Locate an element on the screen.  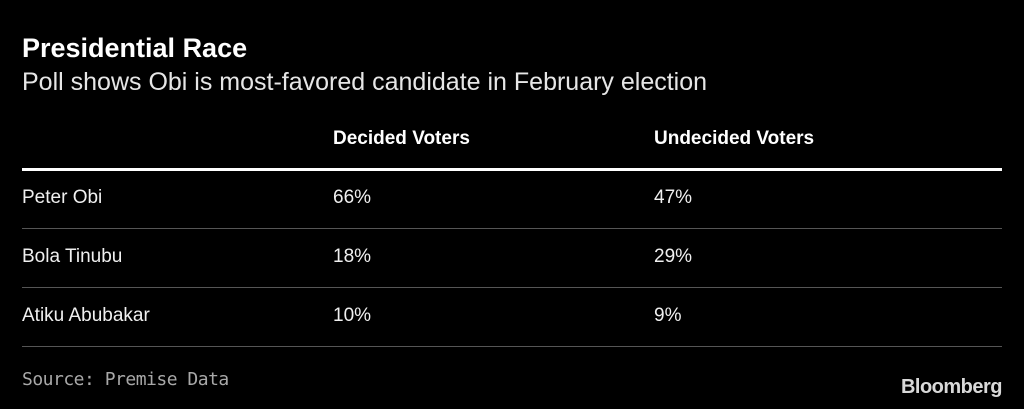
cell: 47% is located at coordinates (673, 197).